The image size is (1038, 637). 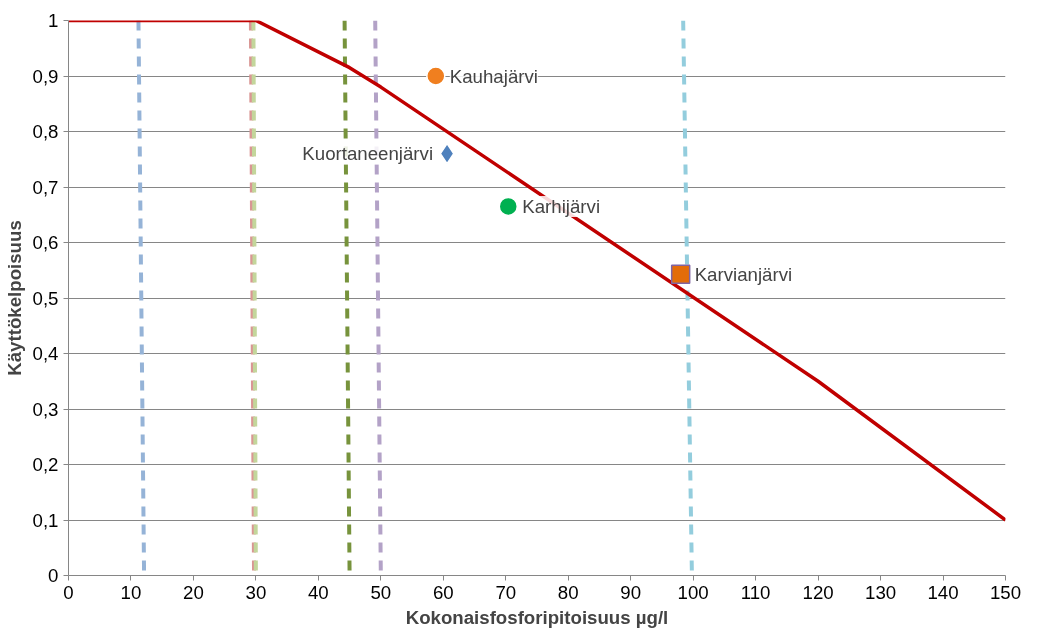 What do you see at coordinates (381, 592) in the screenshot?
I see `x-tick-label: 50` at bounding box center [381, 592].